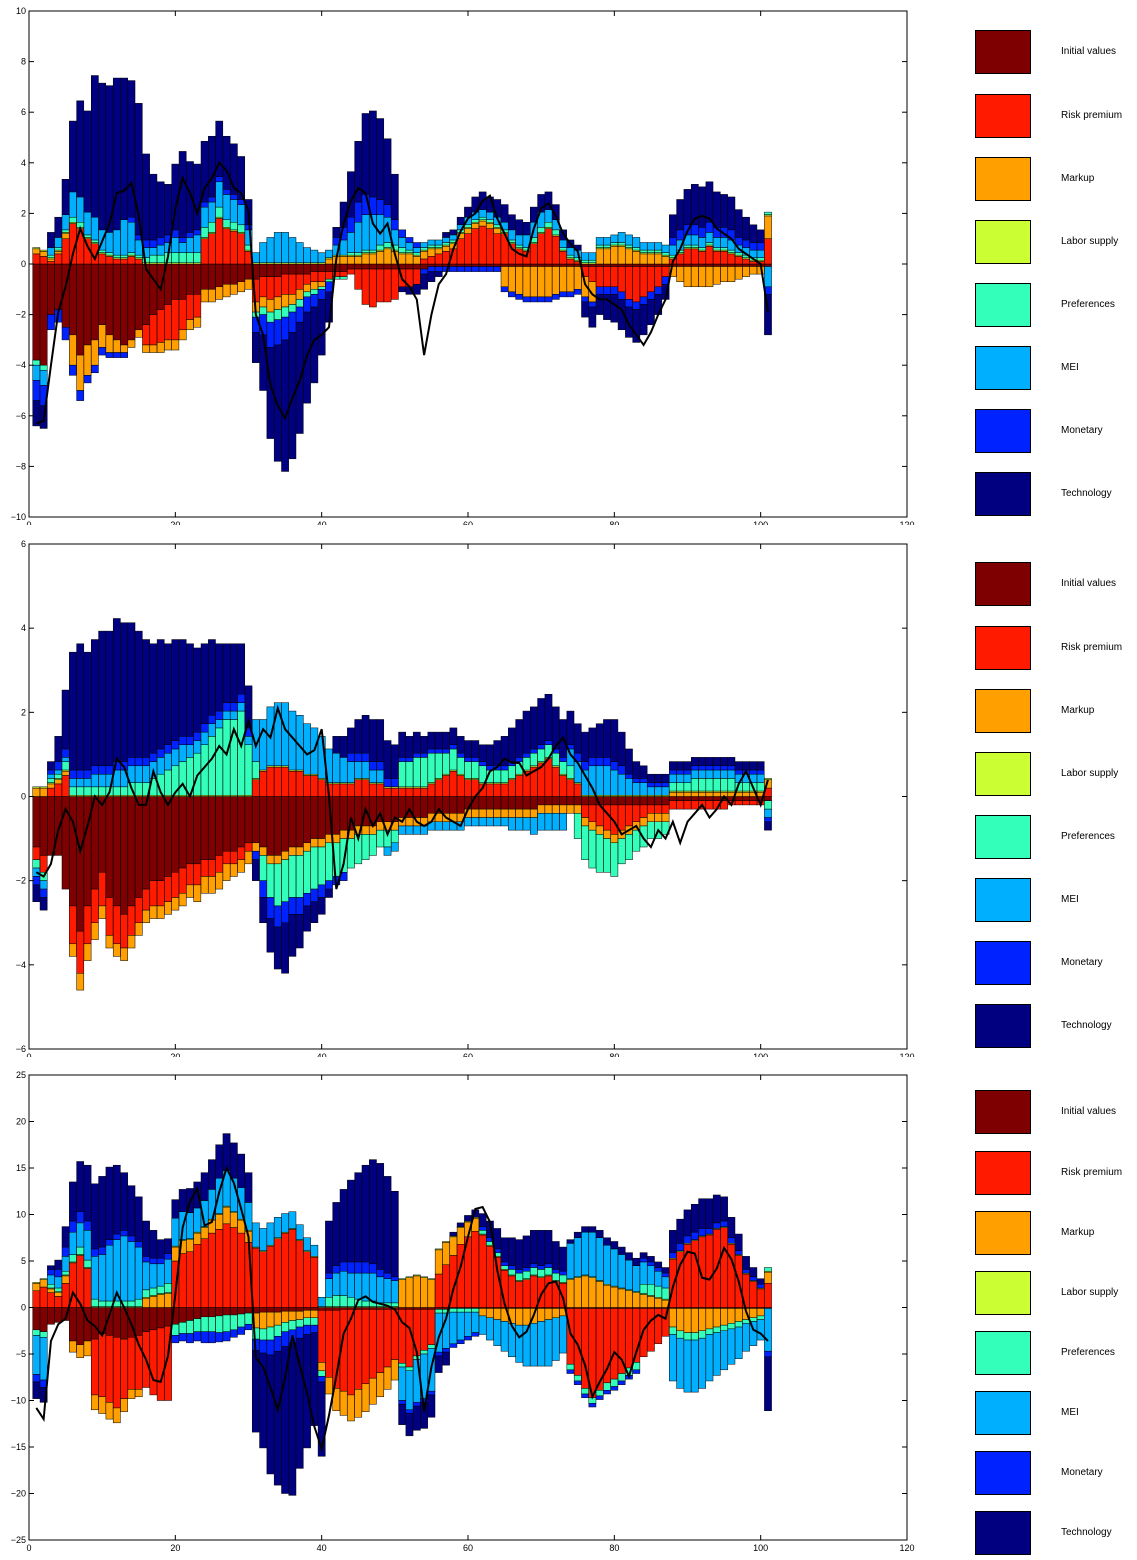 The image size is (1137, 1560). Describe the element at coordinates (23, 797) in the screenshot. I see `y-tick-label: 0` at that location.